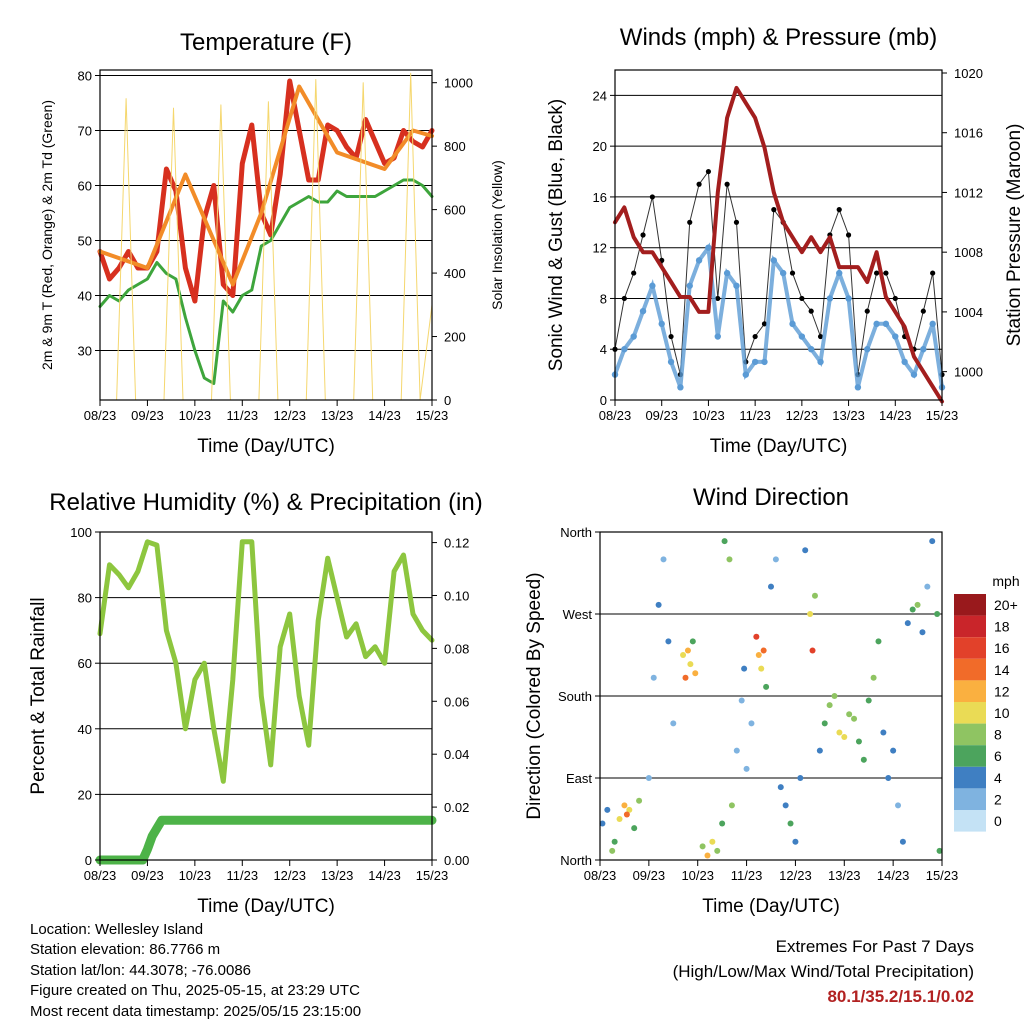  I want to click on panel2-xtick-label: 11/23, so click(755, 415).